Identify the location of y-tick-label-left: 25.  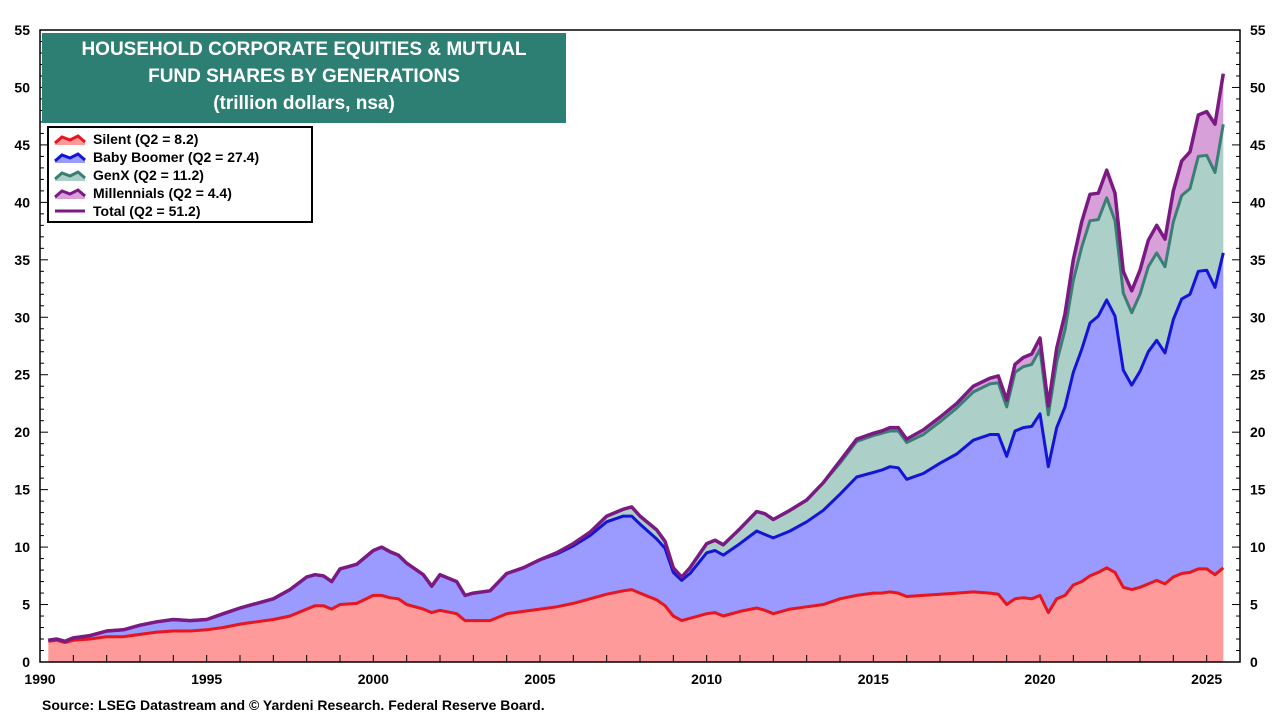
(22, 375).